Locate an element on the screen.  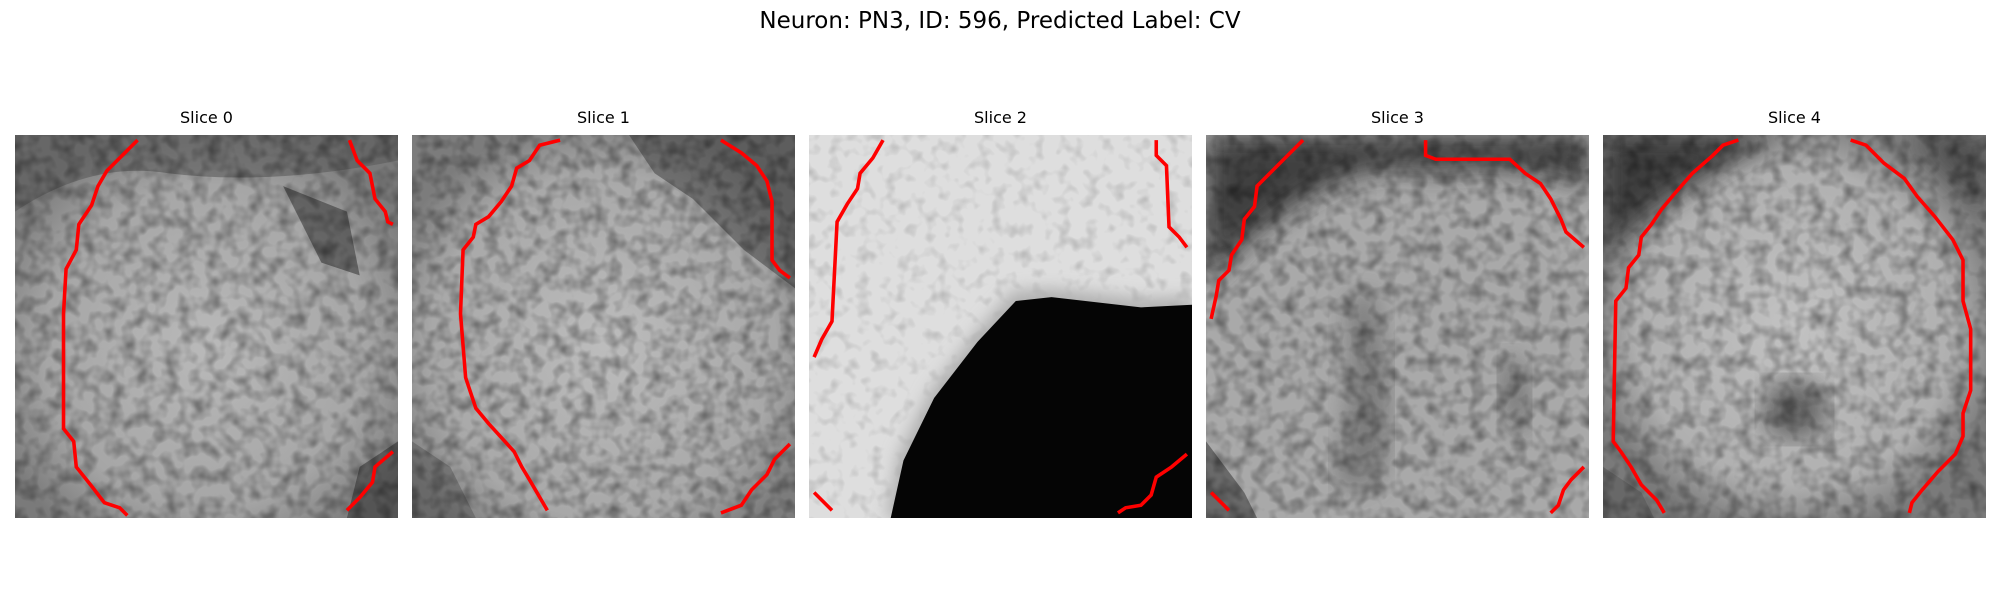
slice-title-0: Slice 0 is located at coordinates (206, 117).